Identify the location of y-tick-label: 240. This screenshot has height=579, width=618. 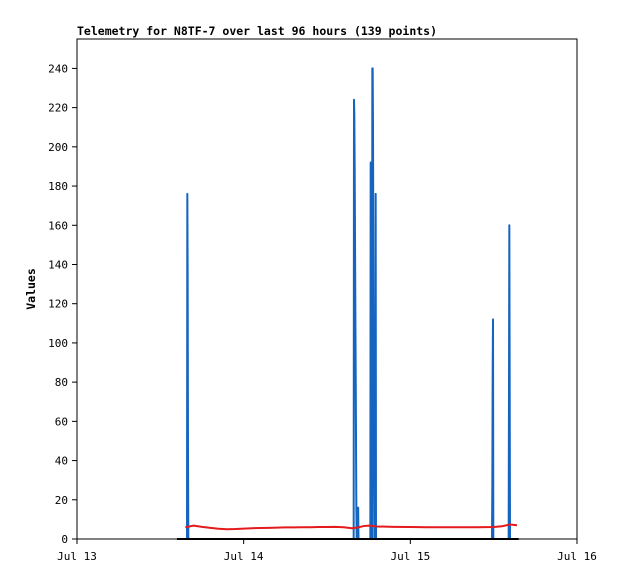
(58, 68).